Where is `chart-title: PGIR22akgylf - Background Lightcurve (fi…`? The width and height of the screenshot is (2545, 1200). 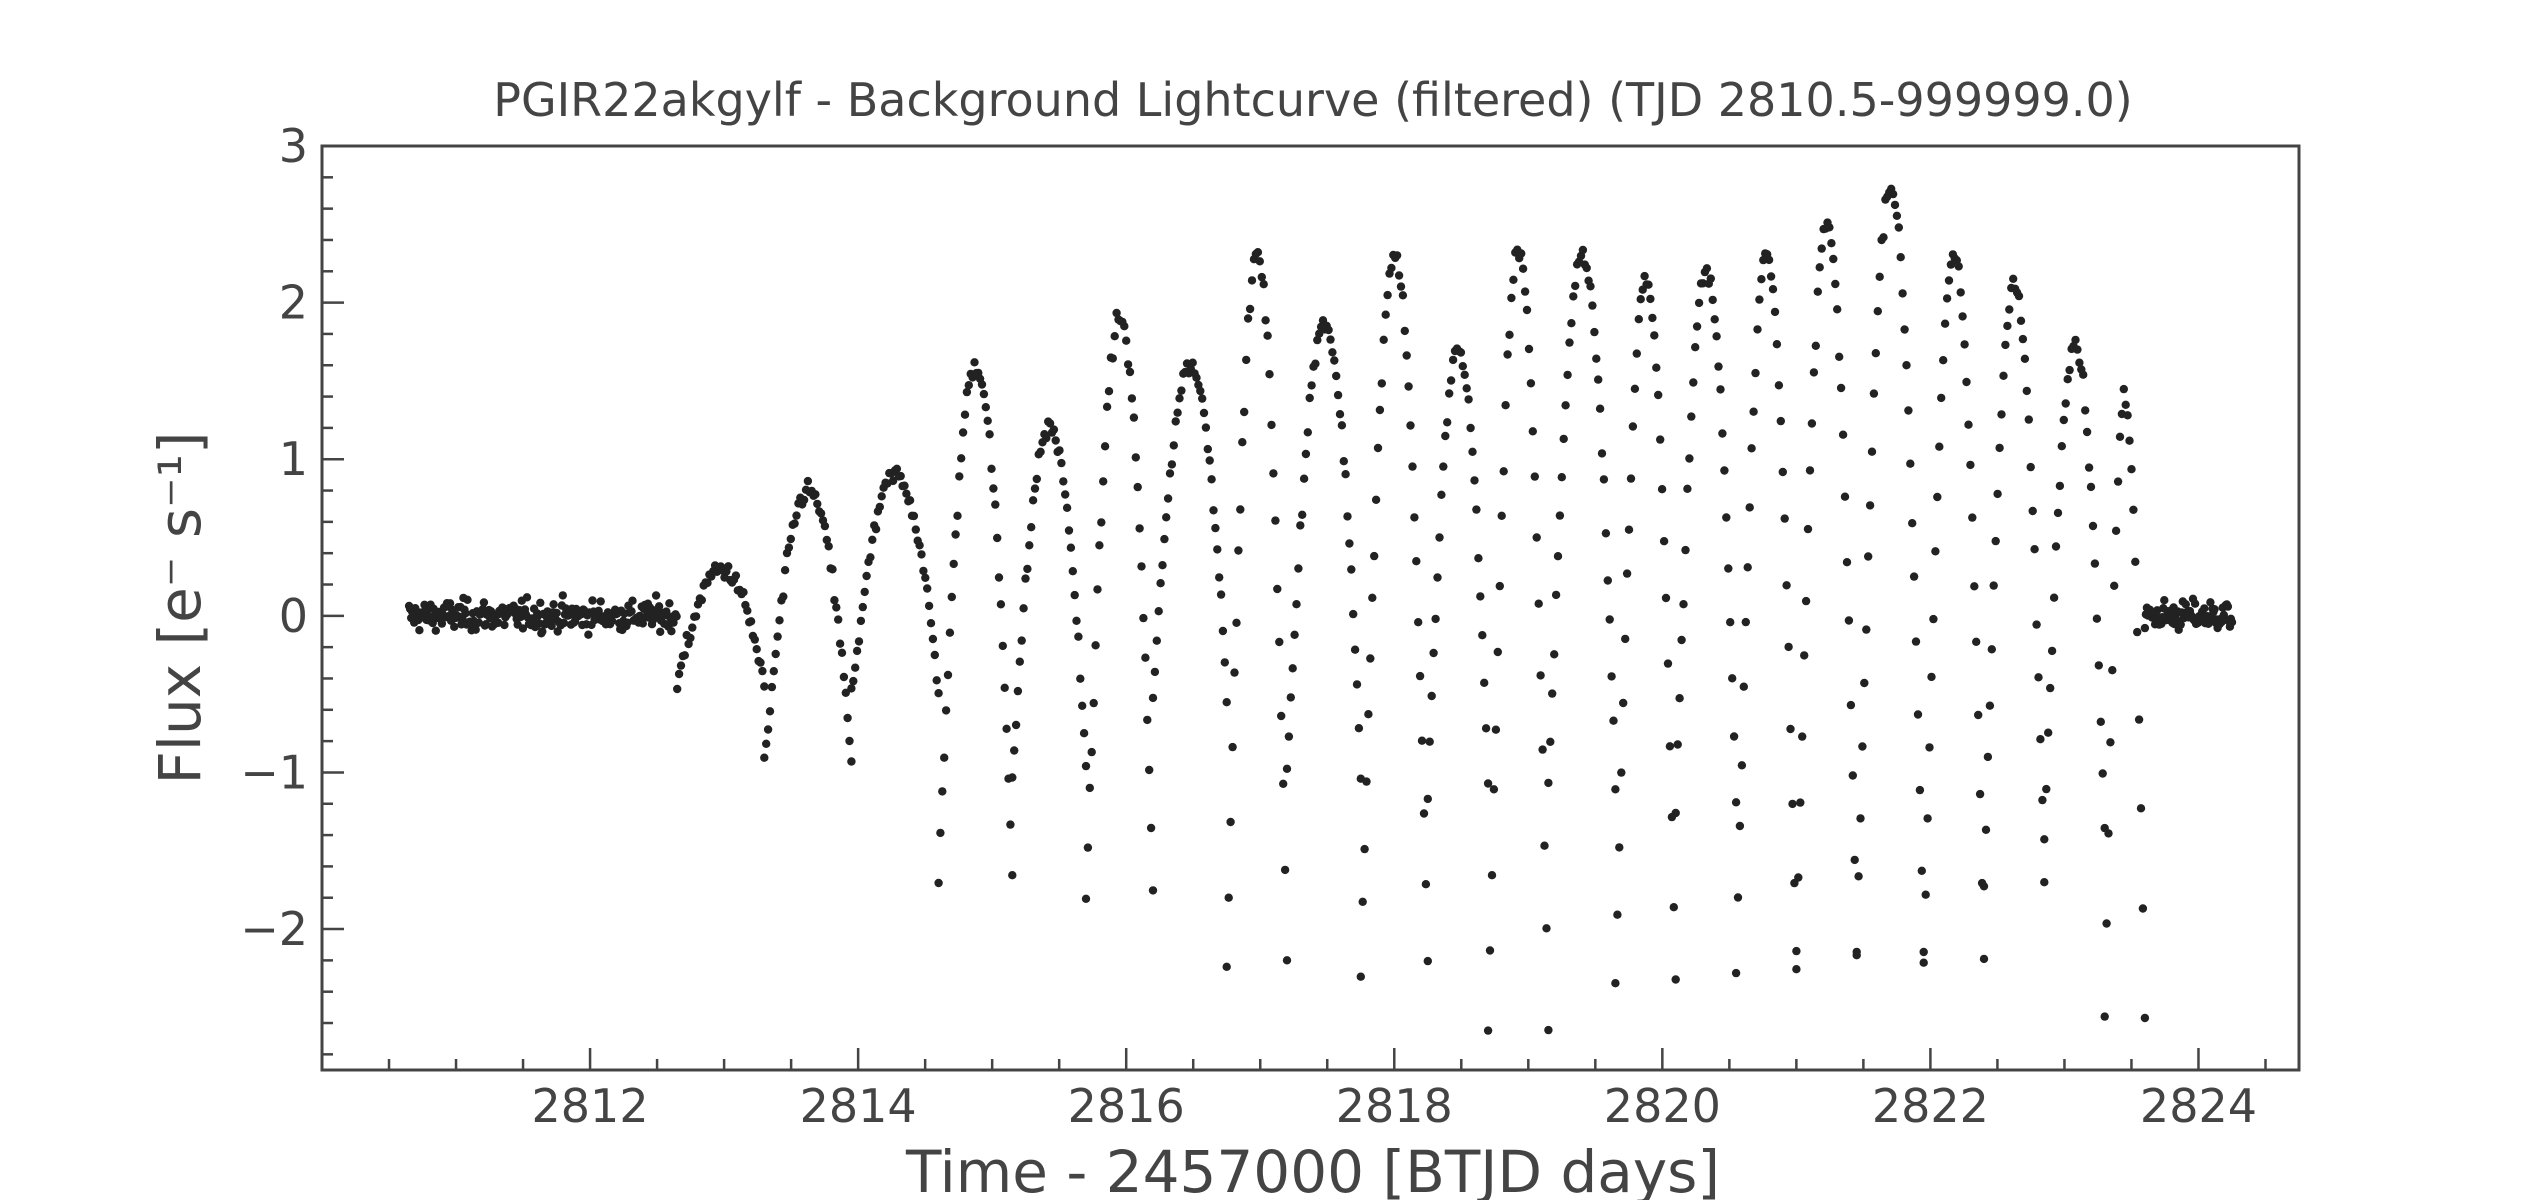 chart-title: PGIR22akgylf - Background Lightcurve (fi… is located at coordinates (1313, 100).